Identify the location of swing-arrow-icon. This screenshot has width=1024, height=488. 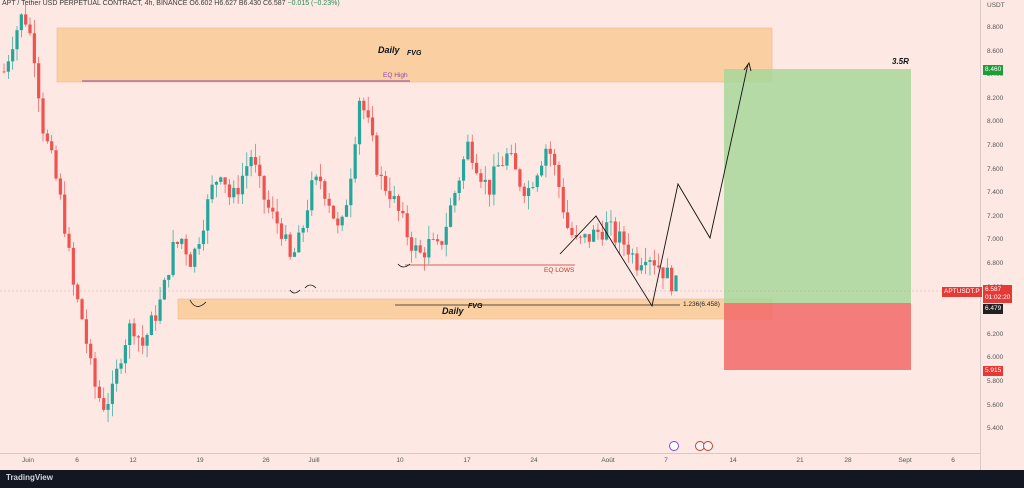
(310, 286).